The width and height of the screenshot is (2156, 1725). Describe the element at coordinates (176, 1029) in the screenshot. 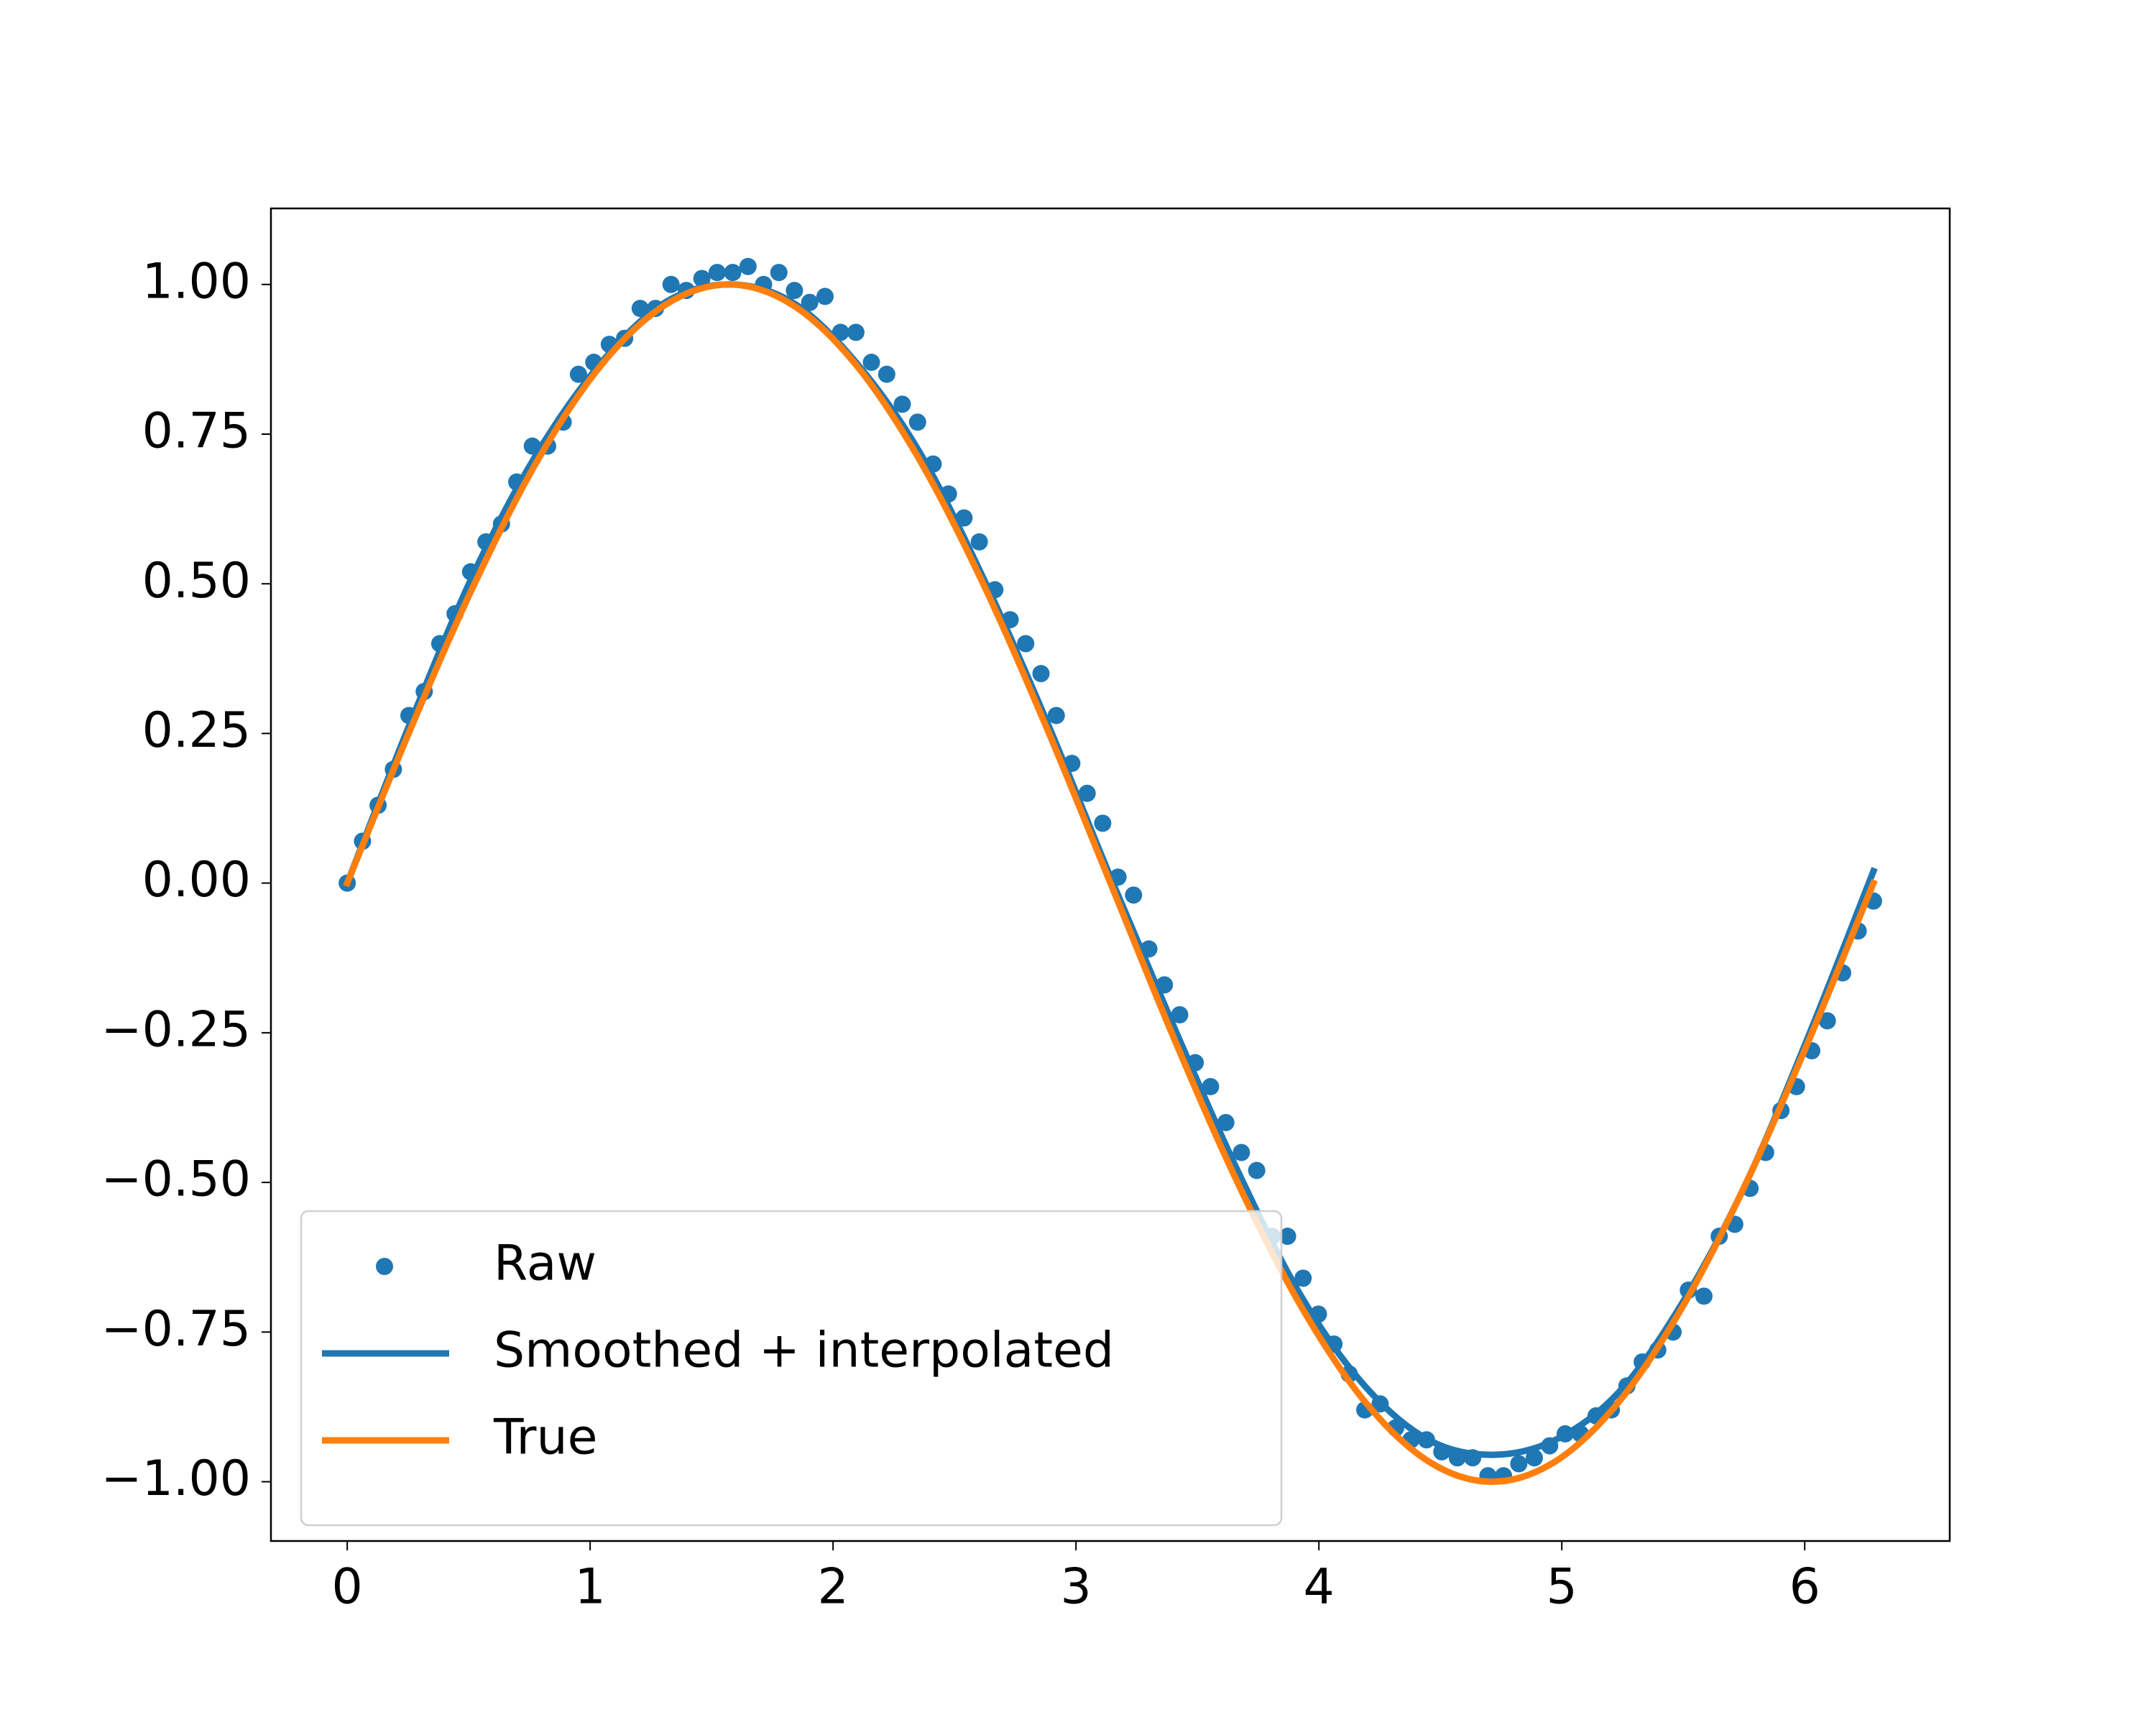

I see `y-tick-label: −0.25` at that location.